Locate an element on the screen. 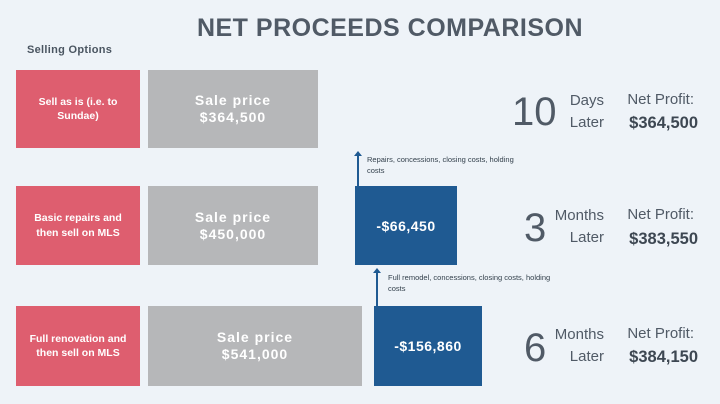 This screenshot has height=404, width=720. section-label: Selling Options is located at coordinates (70, 50).